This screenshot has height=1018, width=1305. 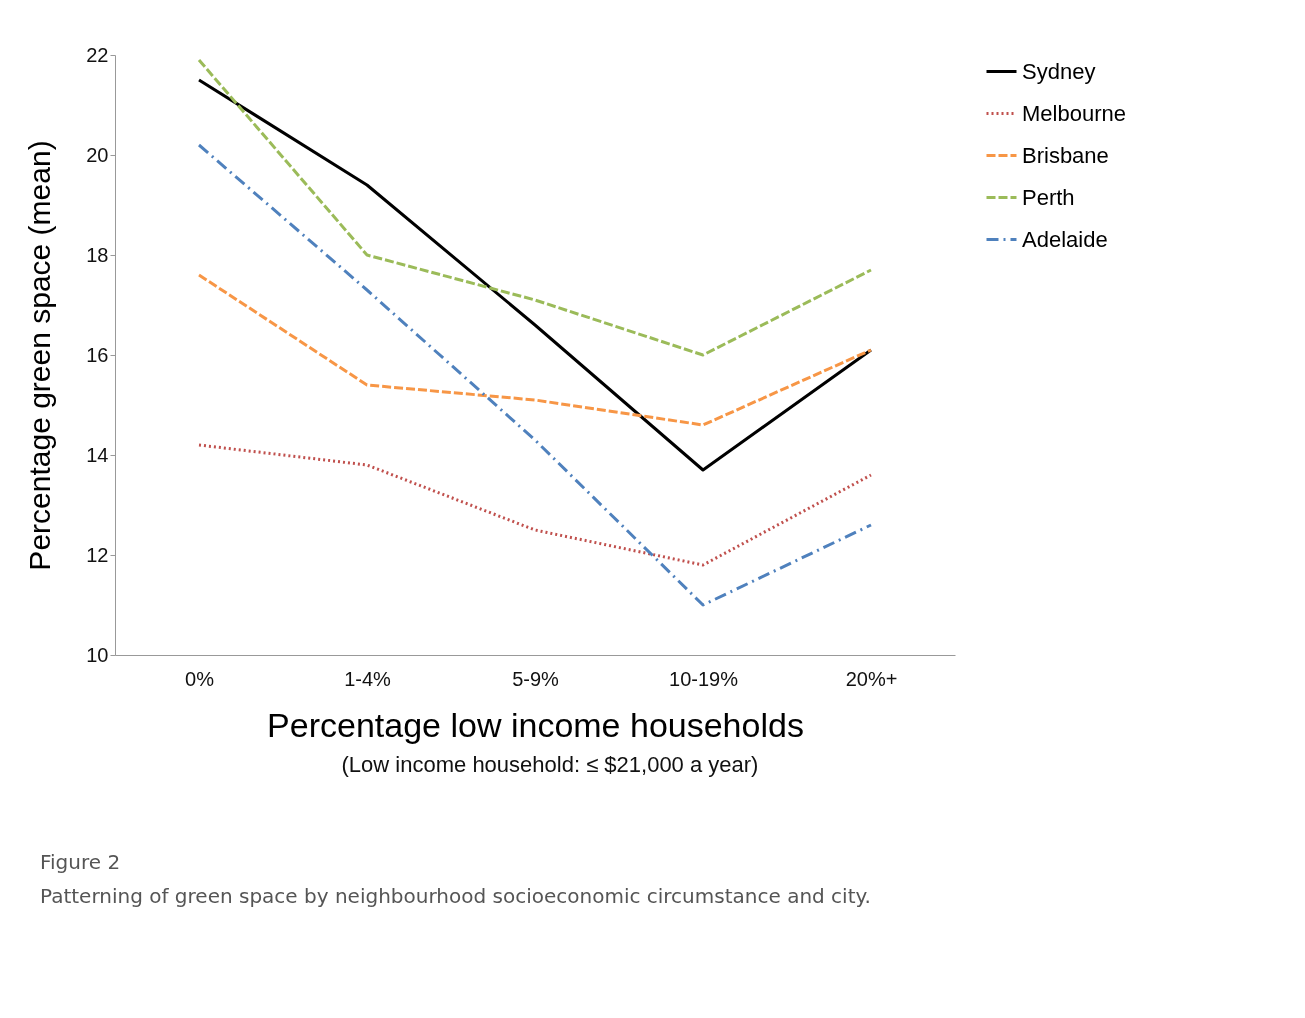 What do you see at coordinates (704, 678) in the screenshot?
I see `x-tick-label: 10-19%` at bounding box center [704, 678].